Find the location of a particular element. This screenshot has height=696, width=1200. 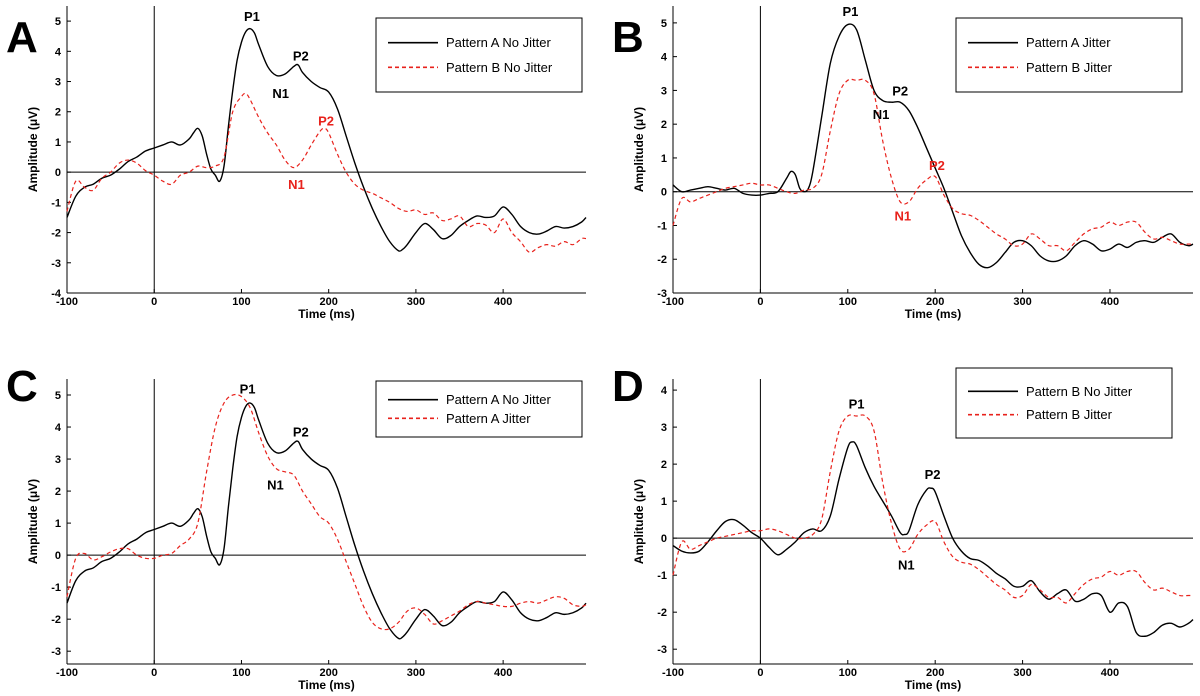

panel-letter: C is located at coordinates (22, 386).